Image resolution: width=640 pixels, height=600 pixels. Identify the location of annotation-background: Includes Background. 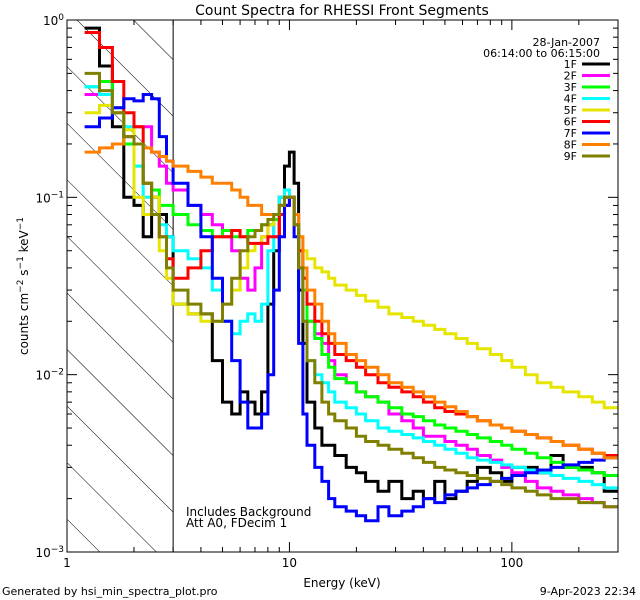
(248, 512).